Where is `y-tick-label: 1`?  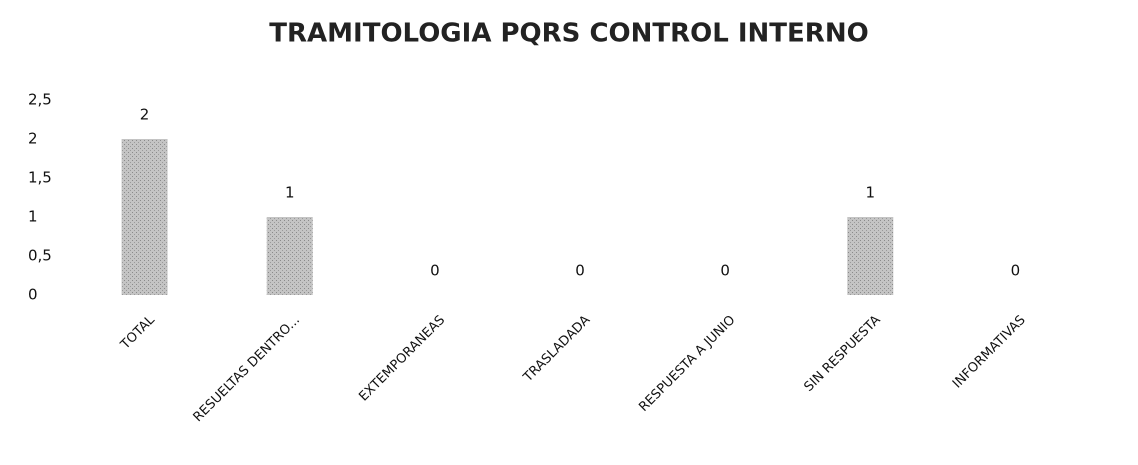
y-tick-label: 1 is located at coordinates (33, 217).